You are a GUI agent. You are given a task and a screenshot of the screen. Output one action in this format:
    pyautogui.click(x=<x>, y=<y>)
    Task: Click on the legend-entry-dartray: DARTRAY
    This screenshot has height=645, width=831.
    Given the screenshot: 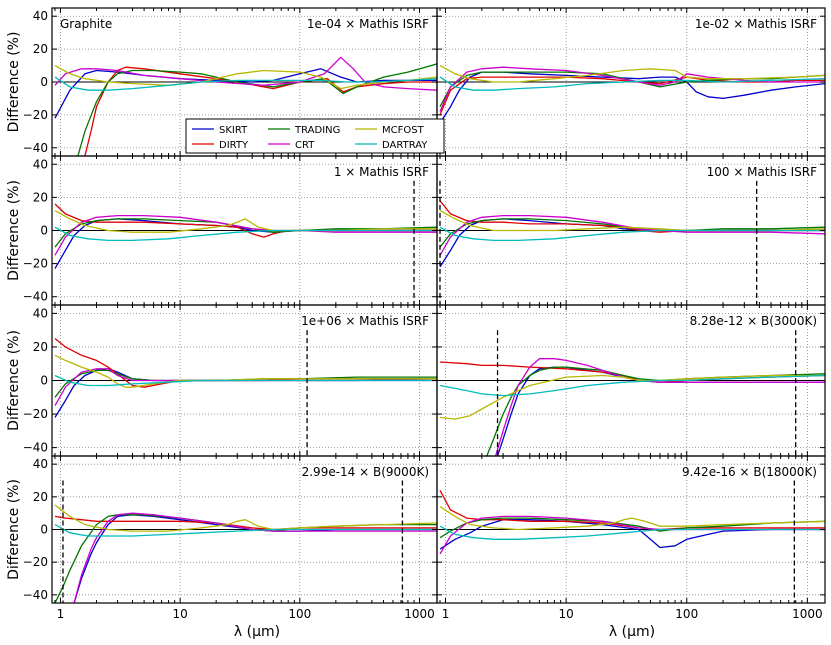 What is the action you would take?
    pyautogui.click(x=391, y=145)
    